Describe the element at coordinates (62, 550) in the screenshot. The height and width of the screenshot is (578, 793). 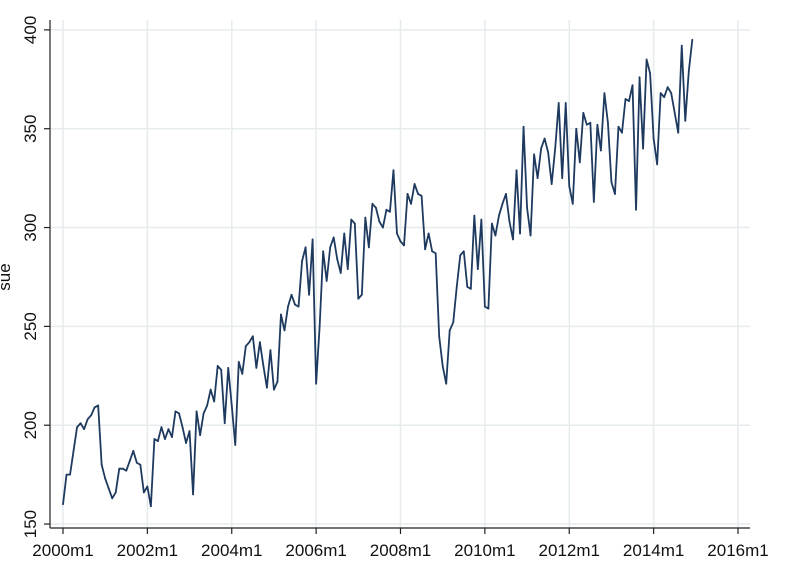
I see `x-tick-label: 2000m1` at that location.